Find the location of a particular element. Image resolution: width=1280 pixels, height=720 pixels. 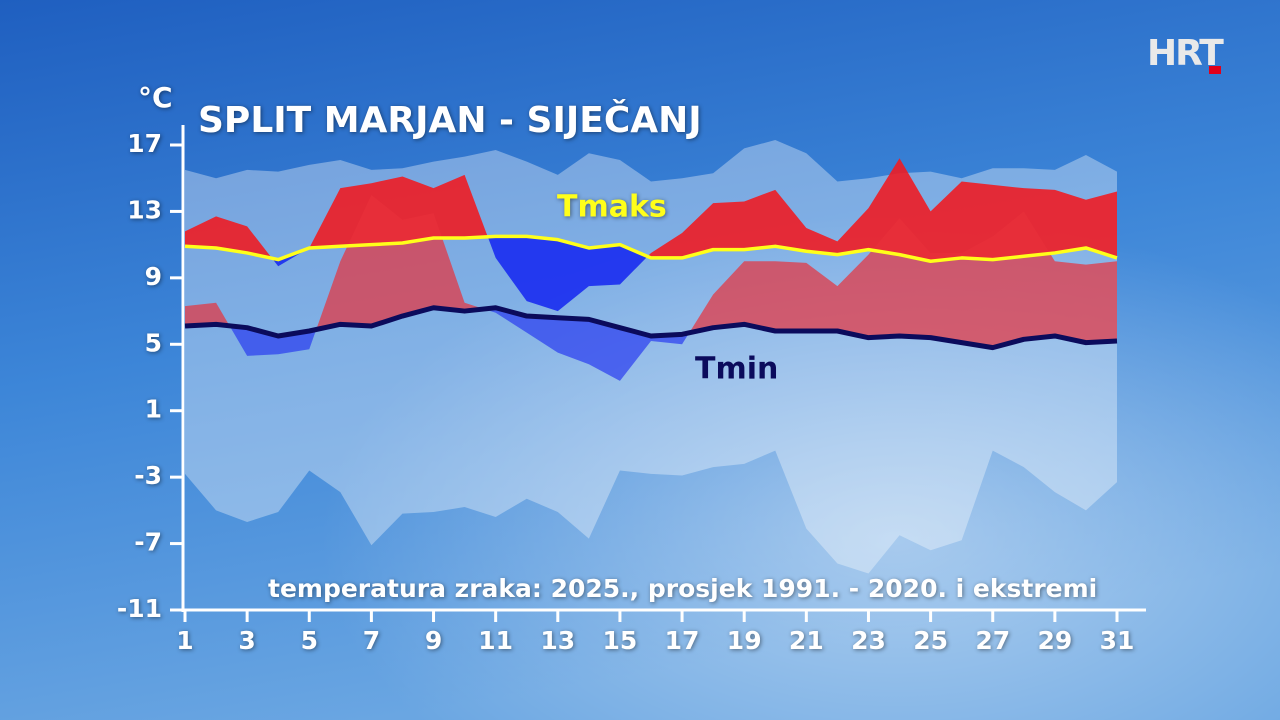

logo-square is located at coordinates (1215, 70).